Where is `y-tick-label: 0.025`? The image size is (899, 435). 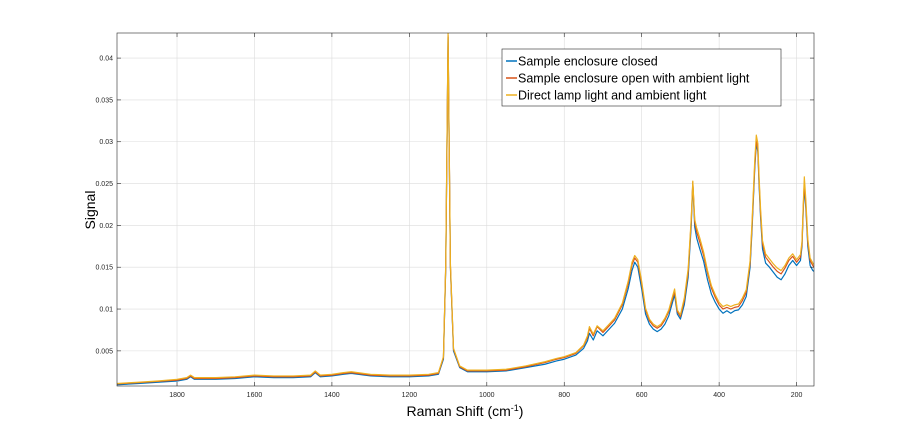
y-tick-label: 0.025 is located at coordinates (104, 184).